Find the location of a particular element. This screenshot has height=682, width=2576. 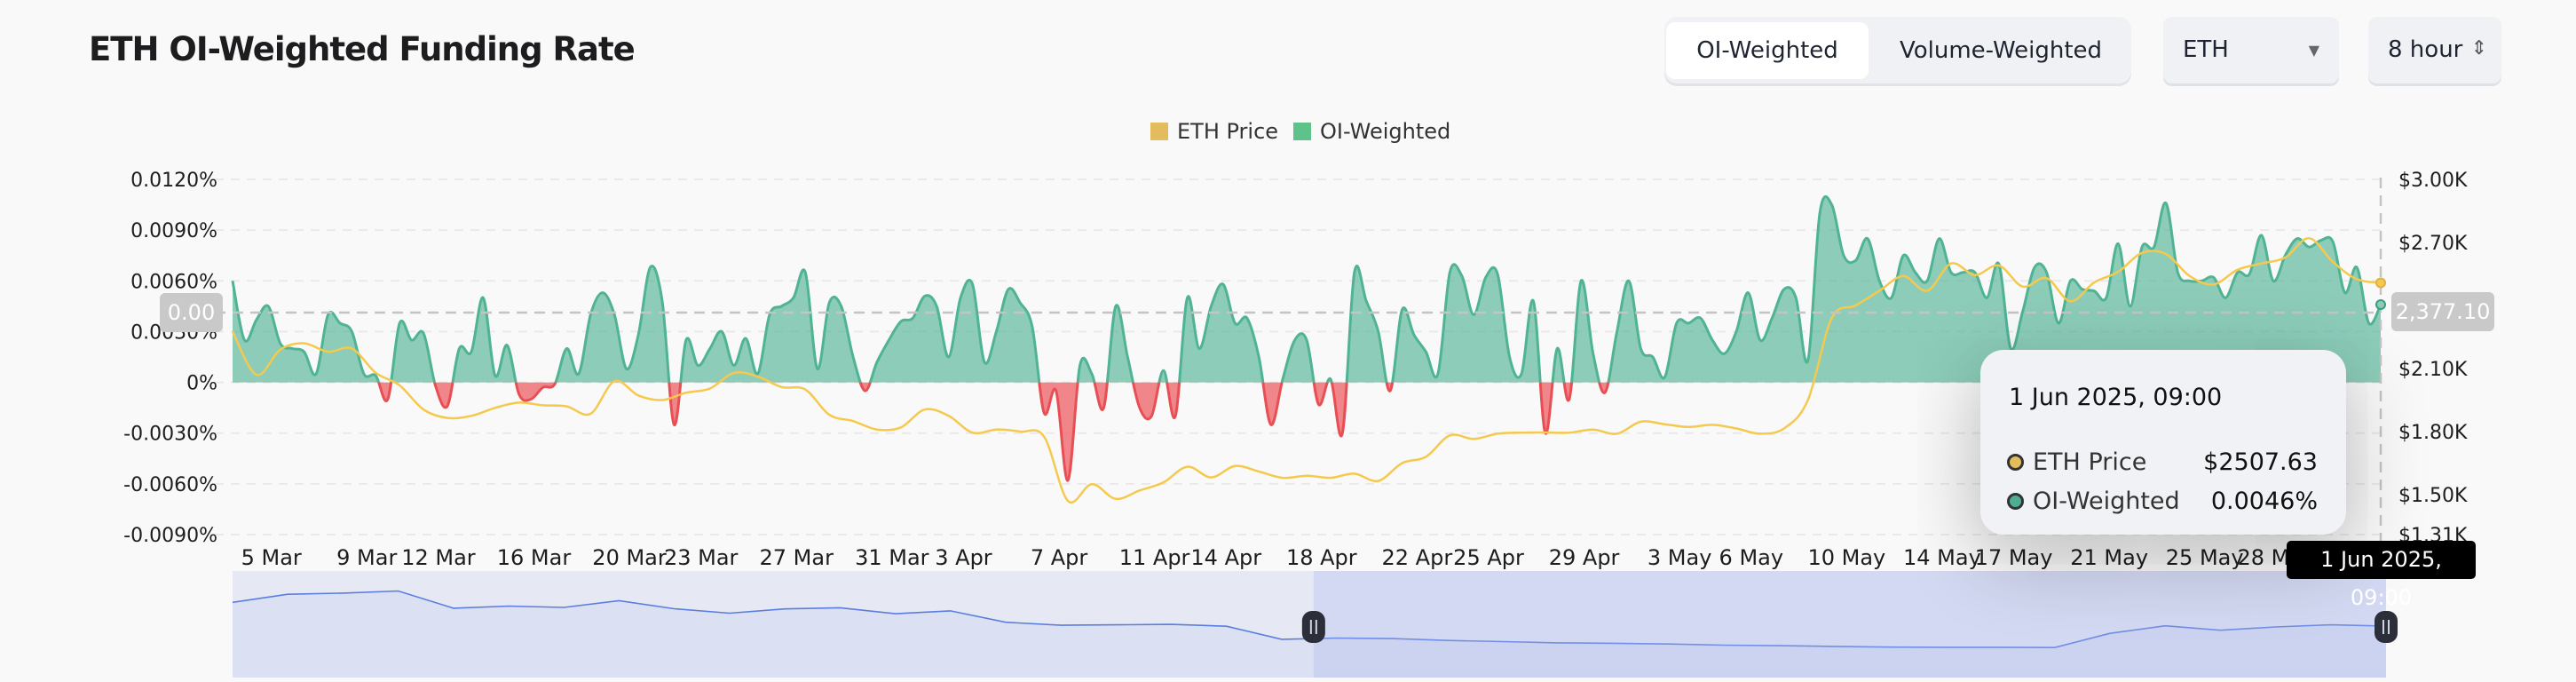

x-axis-tick: 25 Apr is located at coordinates (1488, 558).